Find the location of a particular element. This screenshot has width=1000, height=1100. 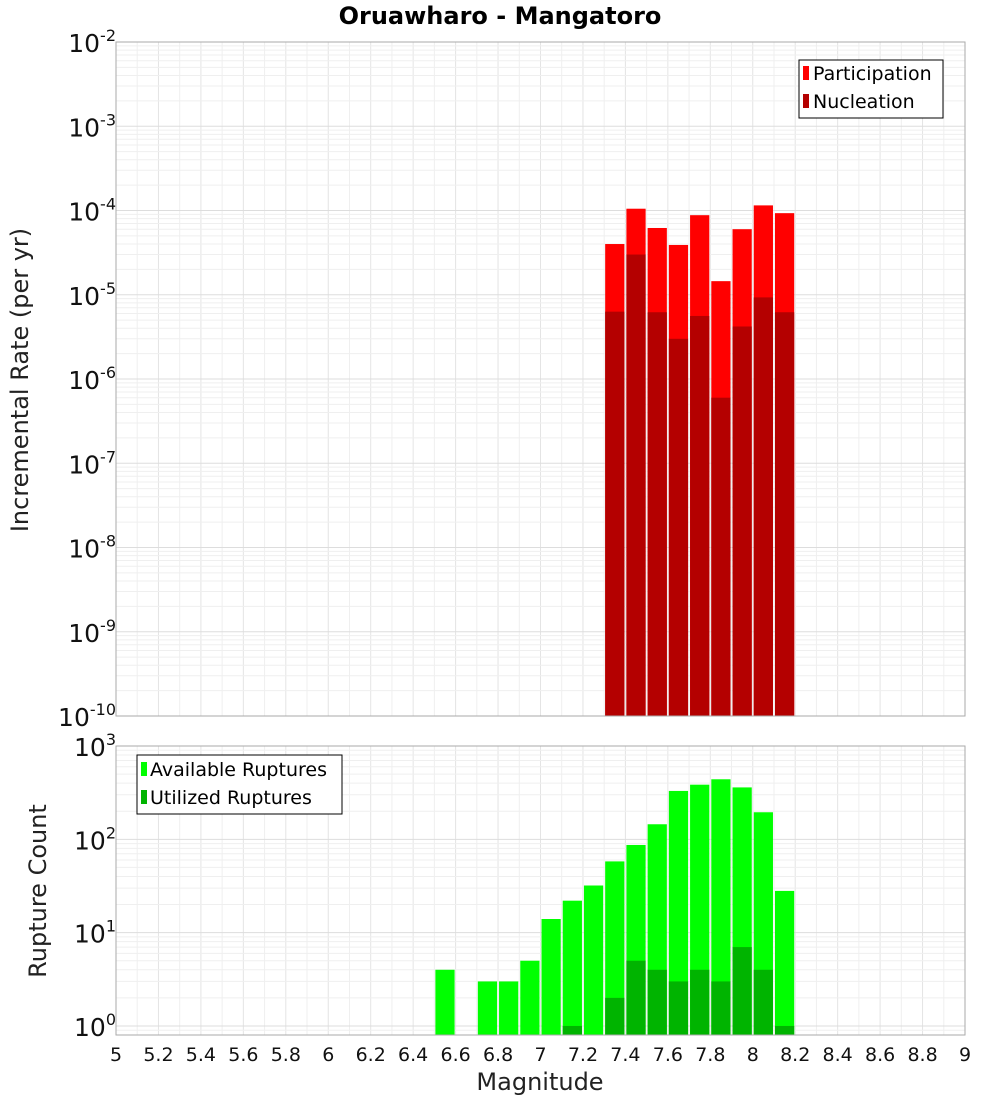

bottom-y-tick-labels: 10⁰ 10¹ 10² 10³ is located at coordinates (95, 886).